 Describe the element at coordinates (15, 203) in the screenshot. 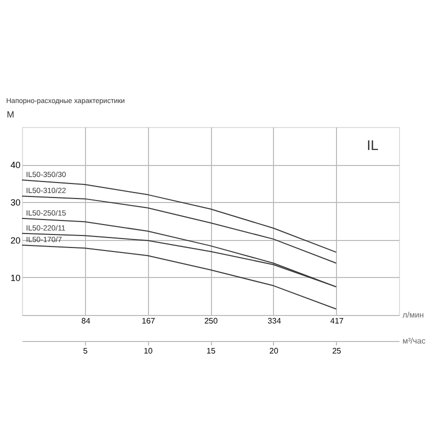

I see `y-tick-label: 30` at that location.